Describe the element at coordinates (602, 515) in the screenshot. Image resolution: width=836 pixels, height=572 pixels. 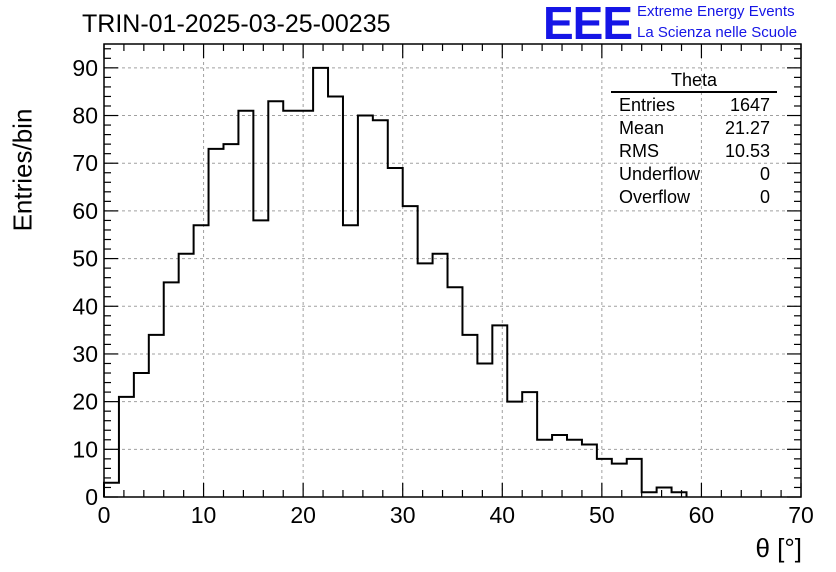
I see `x-tick-label: 50` at that location.